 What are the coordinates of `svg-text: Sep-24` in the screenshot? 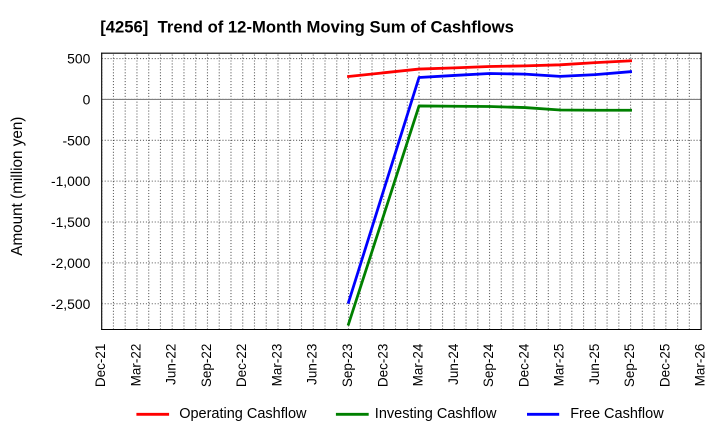 It's located at (488, 365).